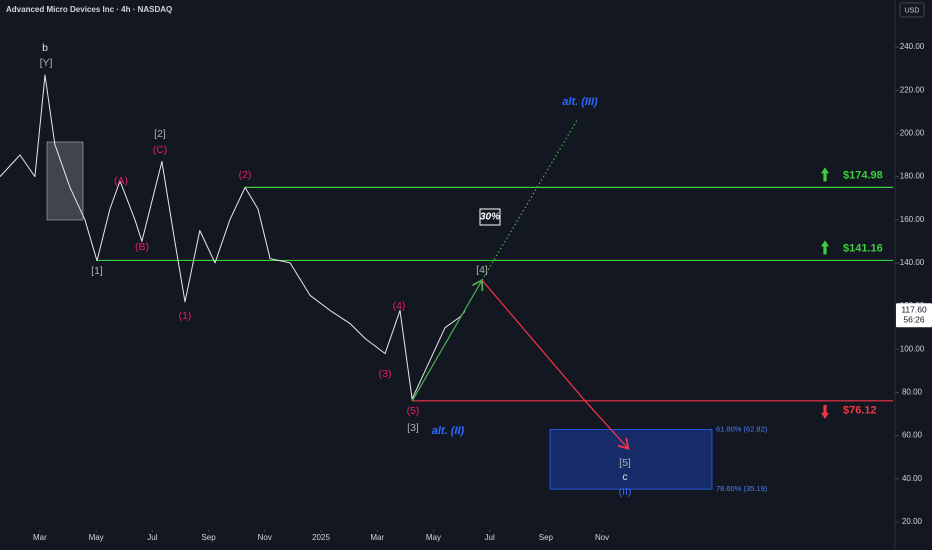  I want to click on annotation: (5), so click(413, 411).